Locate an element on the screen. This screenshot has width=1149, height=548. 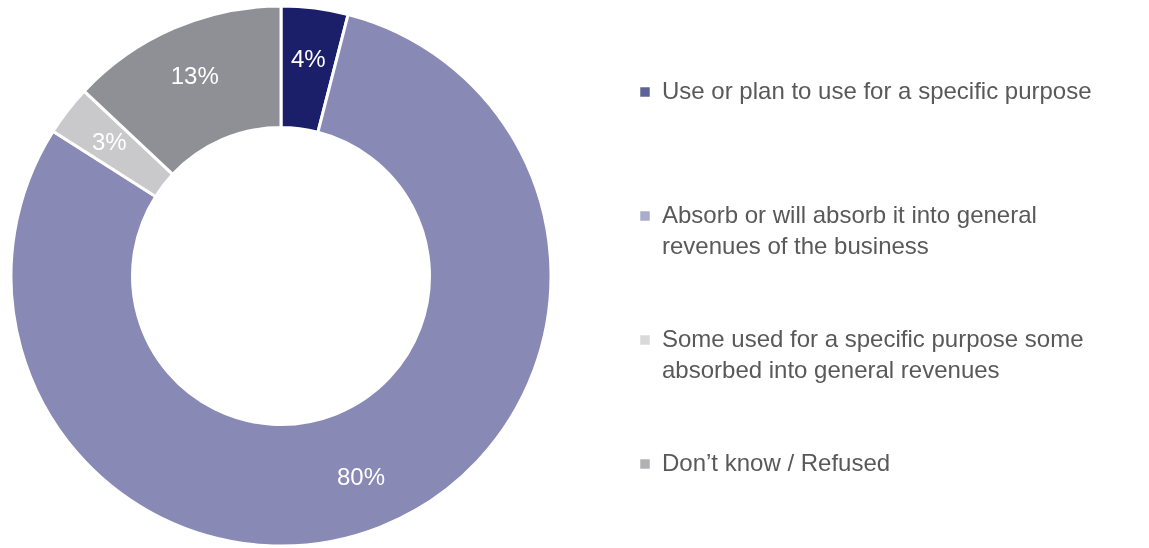
legend-label: Absorb or will absorb it into general revenues of the business is located at coordinates (849, 230).